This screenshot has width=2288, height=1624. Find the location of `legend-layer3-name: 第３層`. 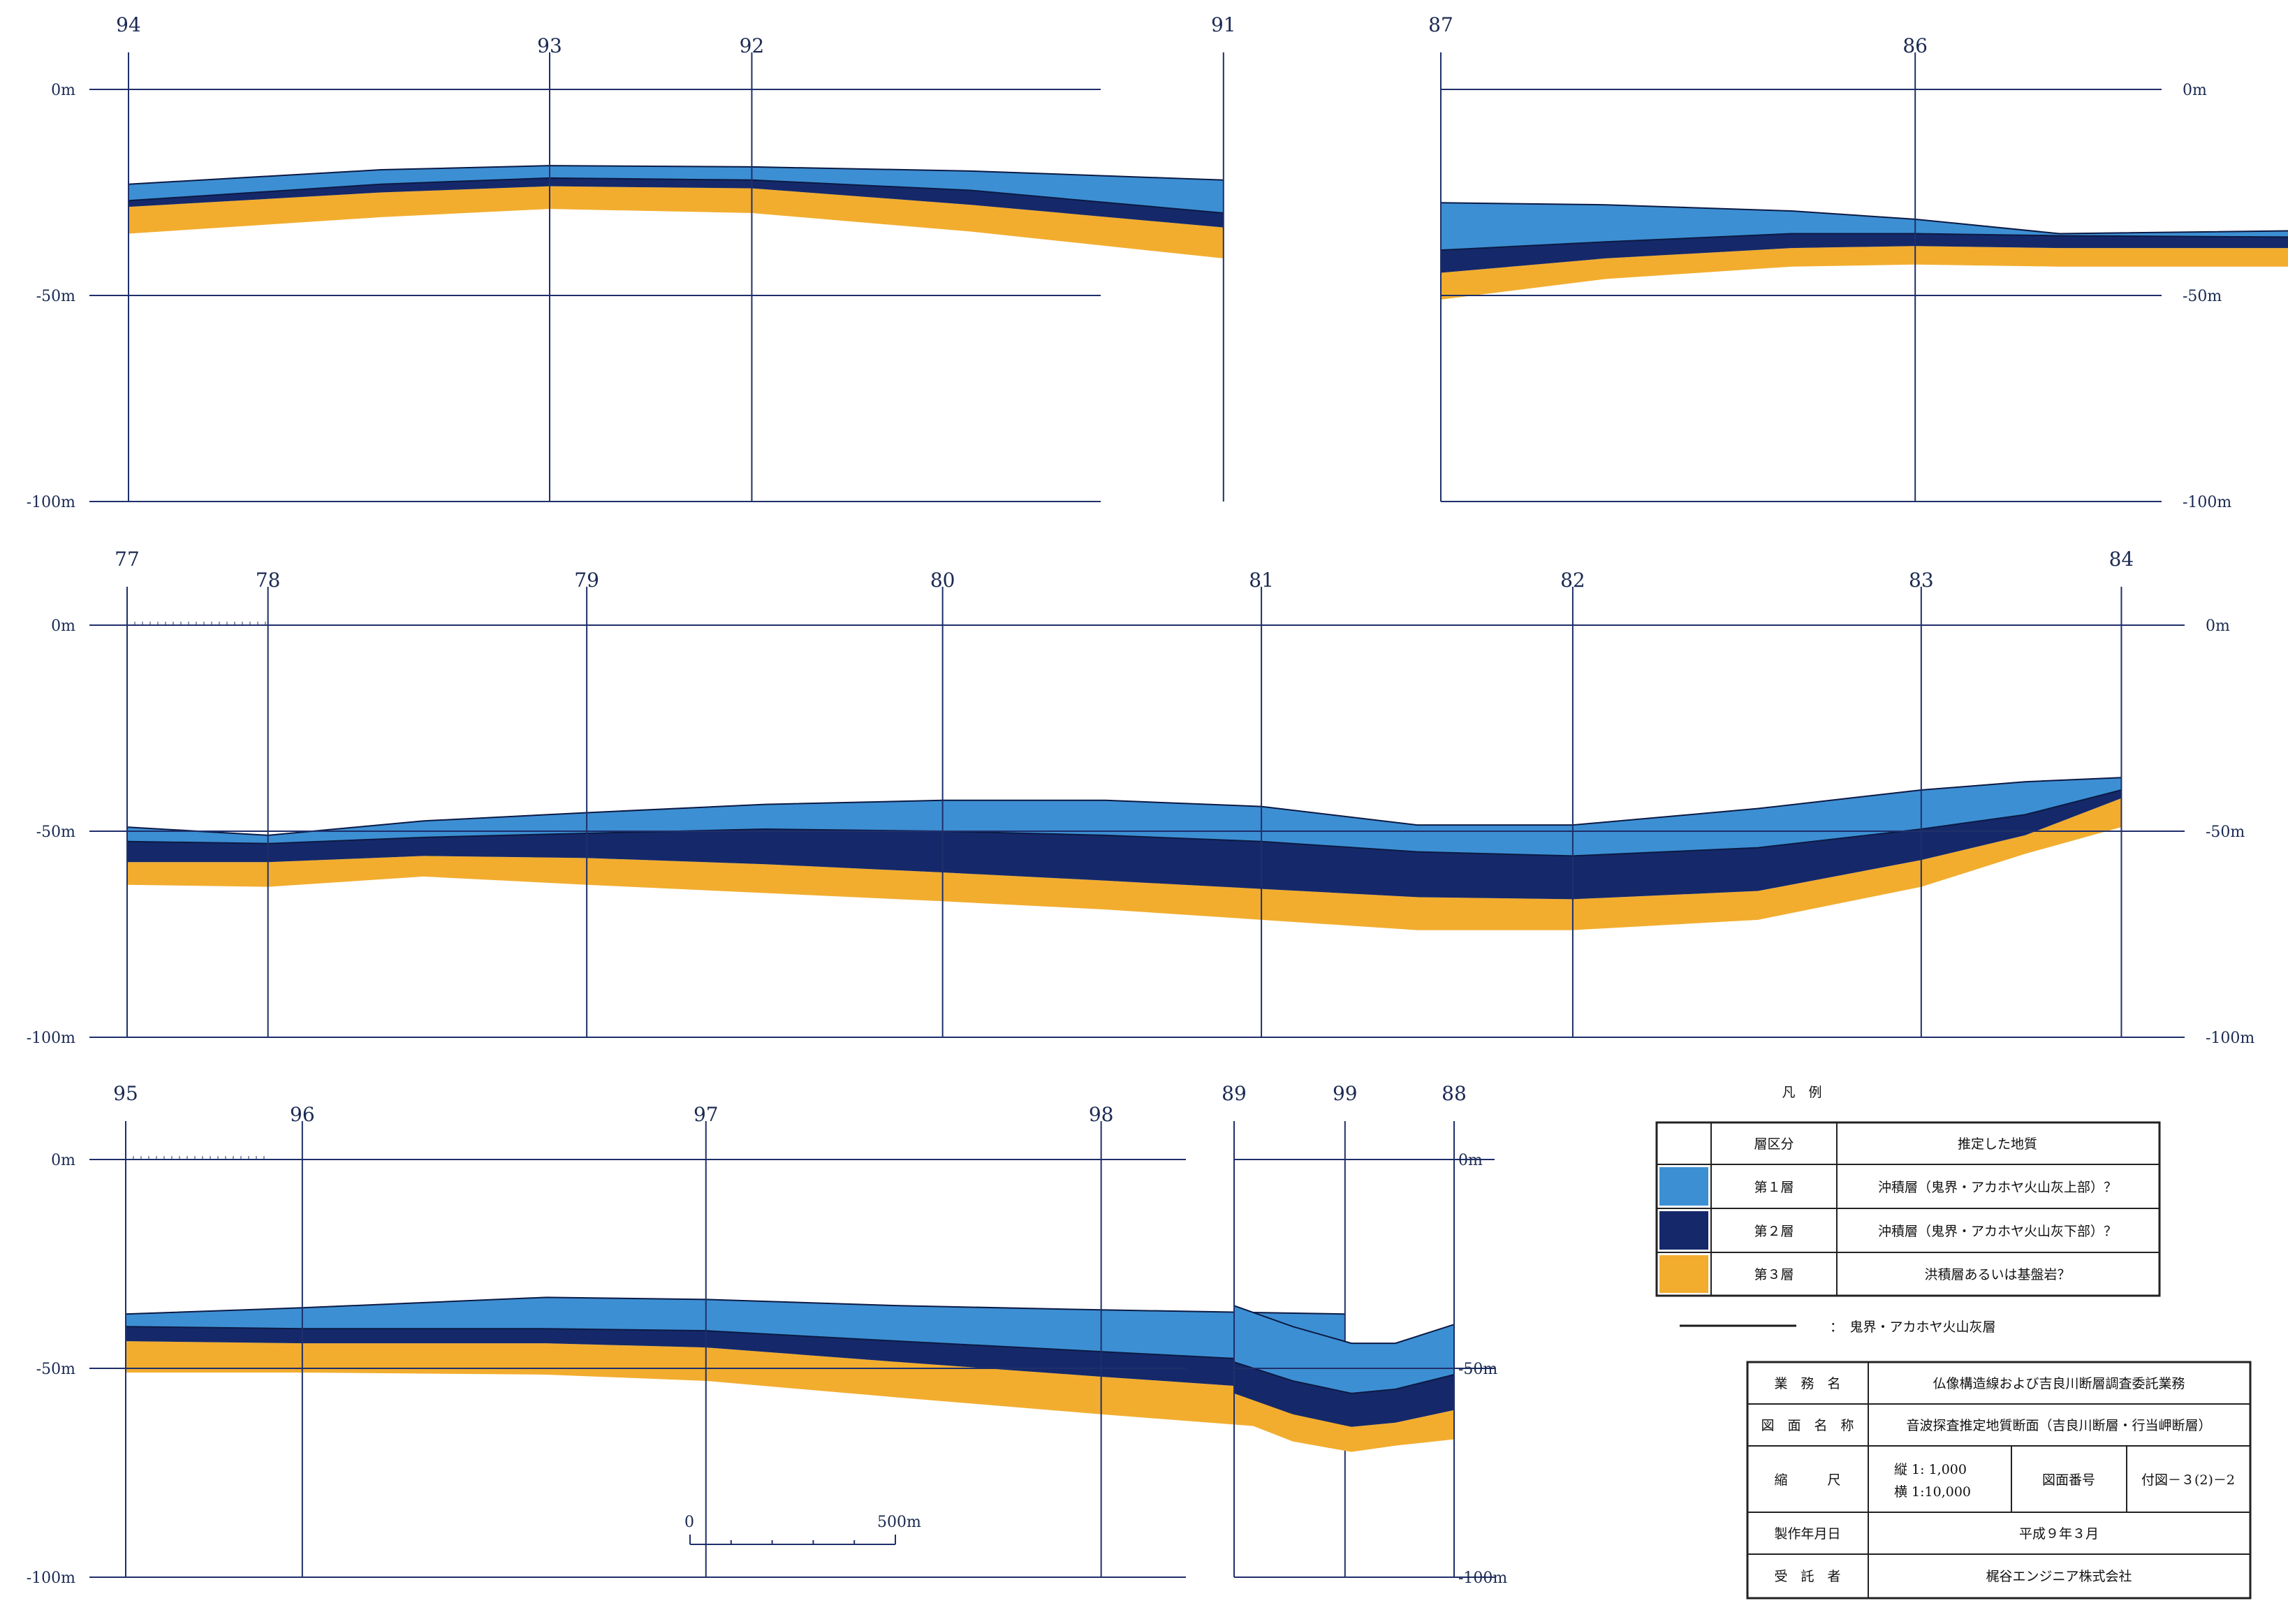

legend-layer3-name: 第３層 is located at coordinates (1774, 1275).